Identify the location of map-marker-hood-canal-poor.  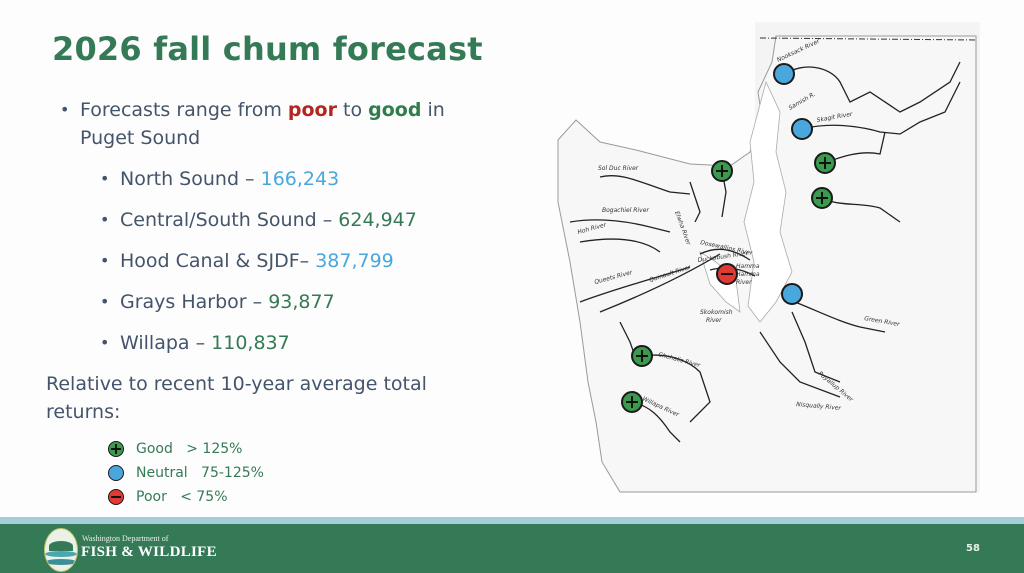
(727, 274).